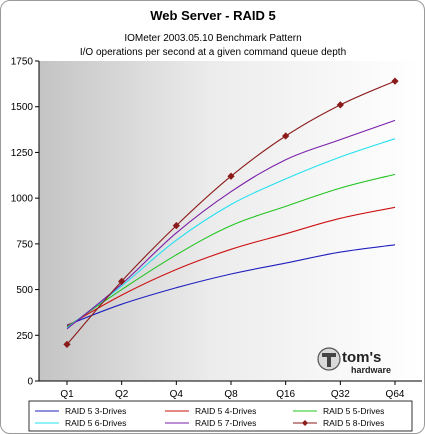  What do you see at coordinates (231, 285) in the screenshot?
I see `series-line-3-drives` at bounding box center [231, 285].